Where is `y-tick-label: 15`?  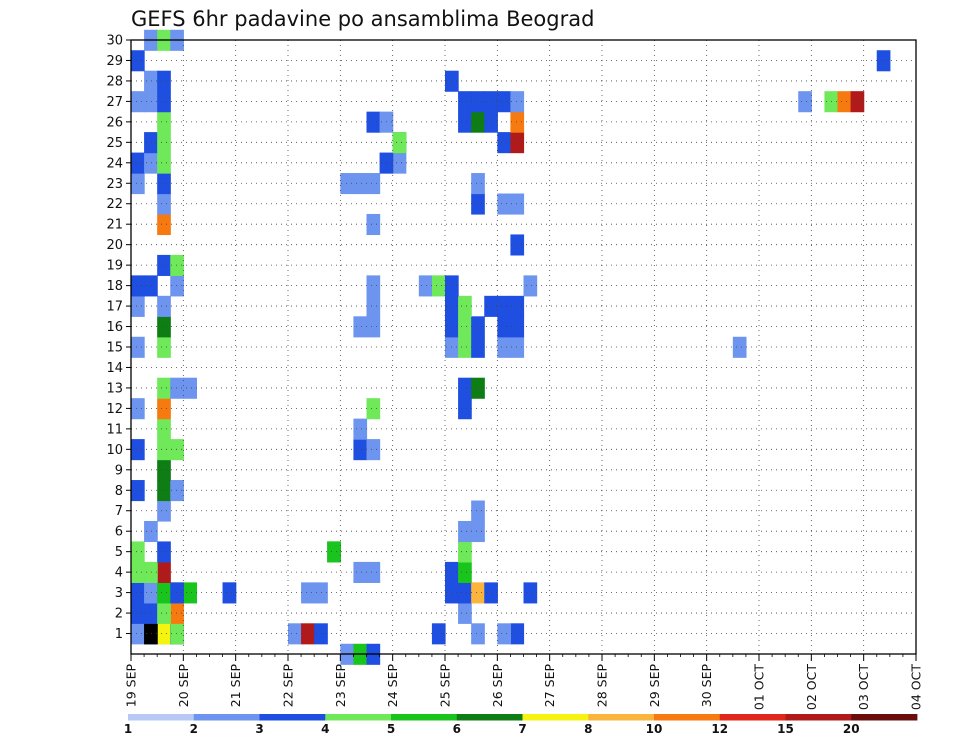
y-tick-label: 15 is located at coordinates (114, 348).